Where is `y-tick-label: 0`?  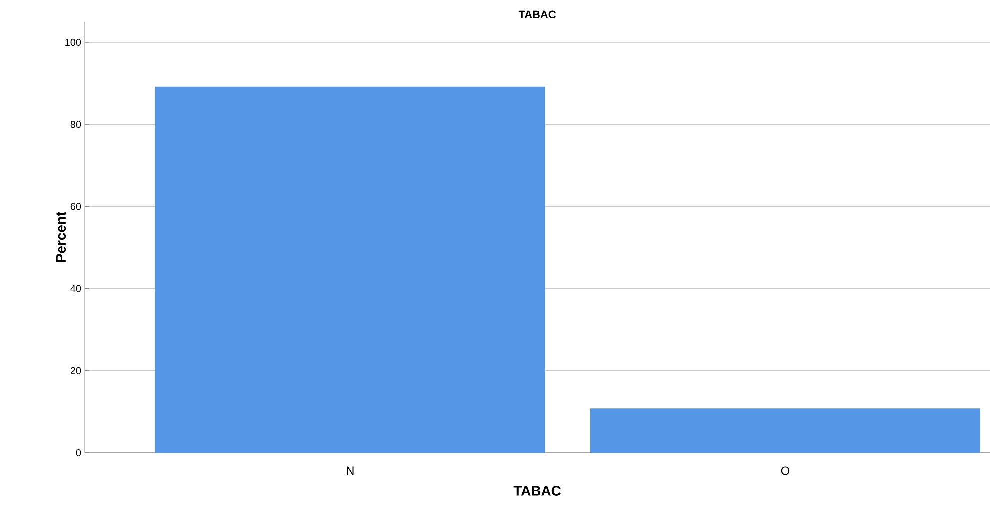 y-tick-label: 0 is located at coordinates (79, 453).